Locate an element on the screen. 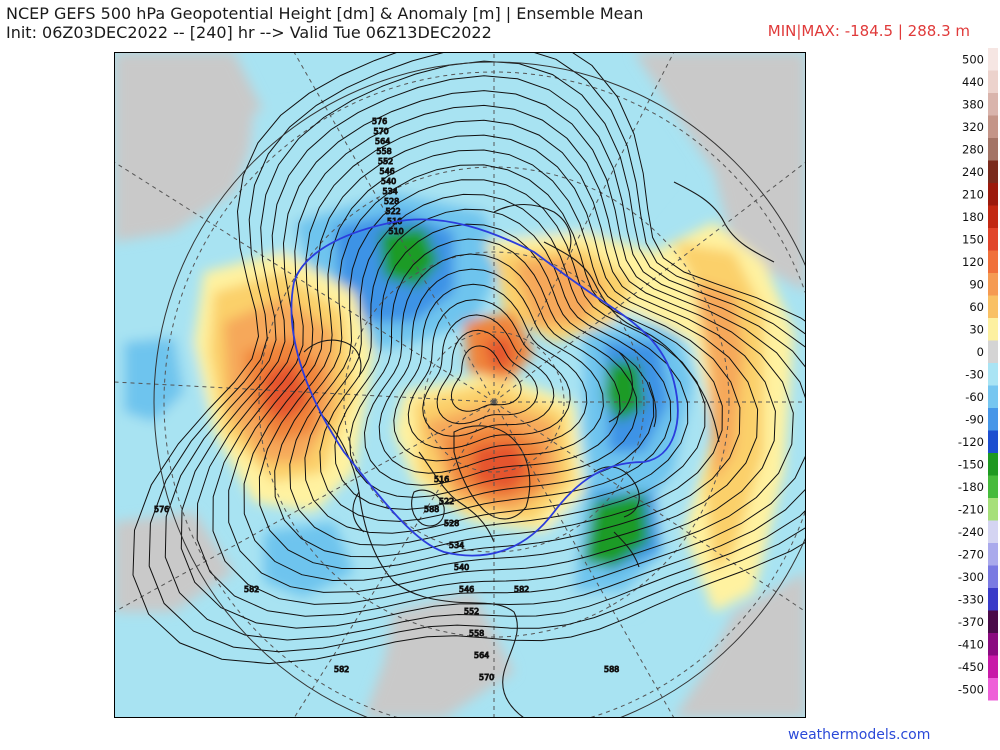 The width and height of the screenshot is (1000, 750). legend-label: 380 is located at coordinates (973, 104).